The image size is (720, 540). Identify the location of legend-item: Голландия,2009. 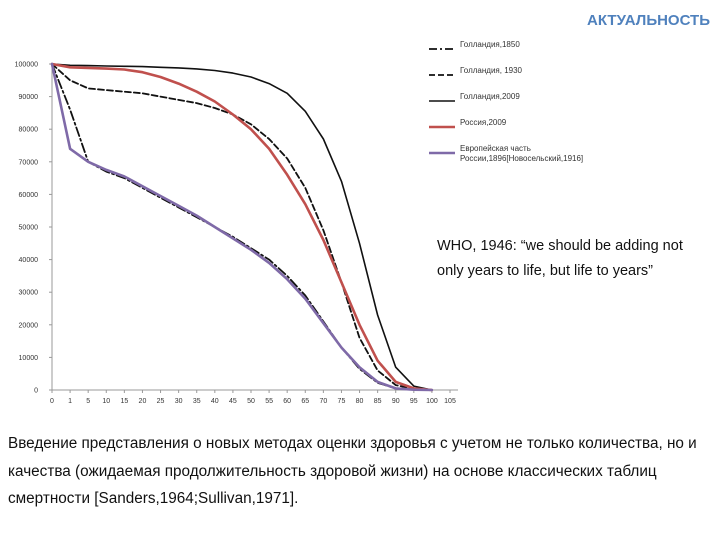
(503, 105).